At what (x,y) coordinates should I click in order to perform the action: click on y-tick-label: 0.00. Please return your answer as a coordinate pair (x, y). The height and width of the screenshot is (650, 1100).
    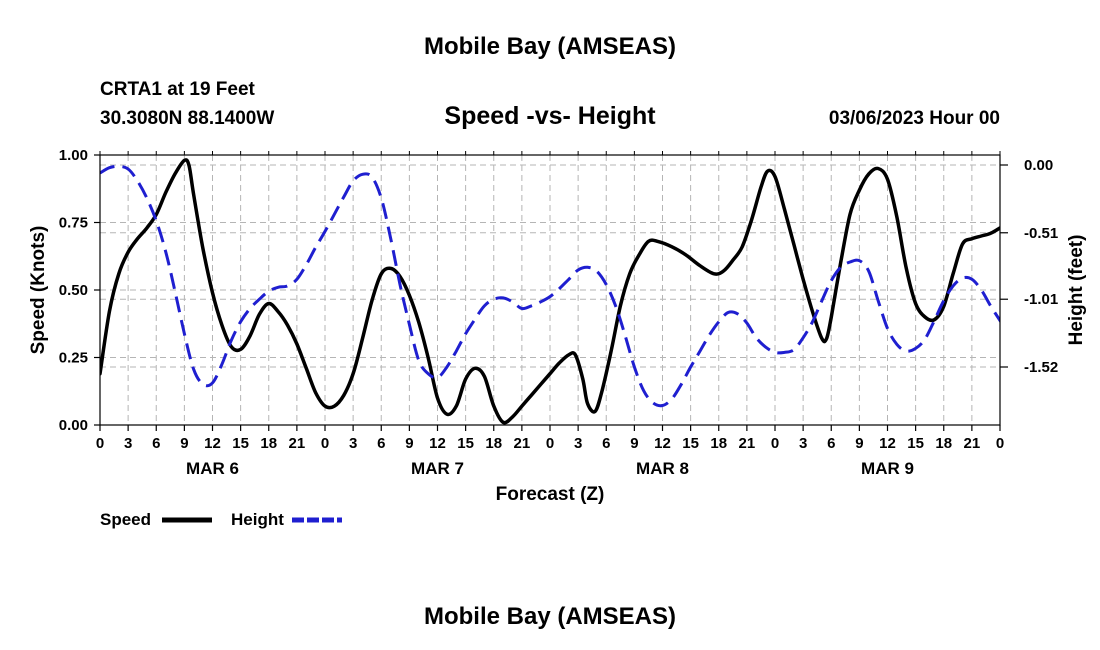
    Looking at the image, I should click on (73, 425).